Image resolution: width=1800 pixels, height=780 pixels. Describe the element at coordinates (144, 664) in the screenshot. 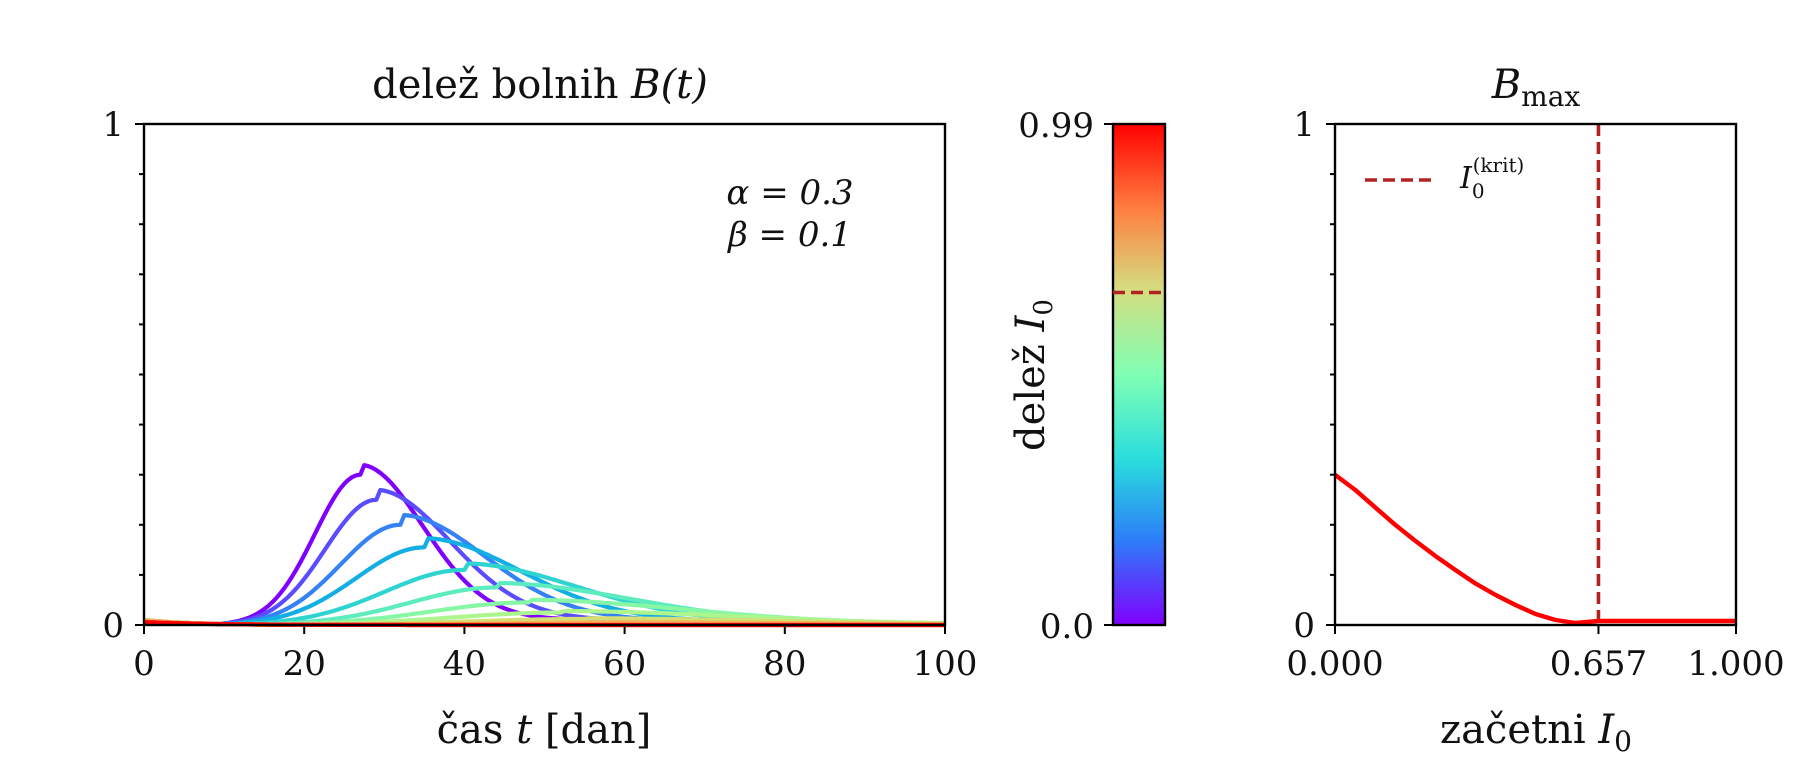

I see `x-tick-label-0: 0` at that location.